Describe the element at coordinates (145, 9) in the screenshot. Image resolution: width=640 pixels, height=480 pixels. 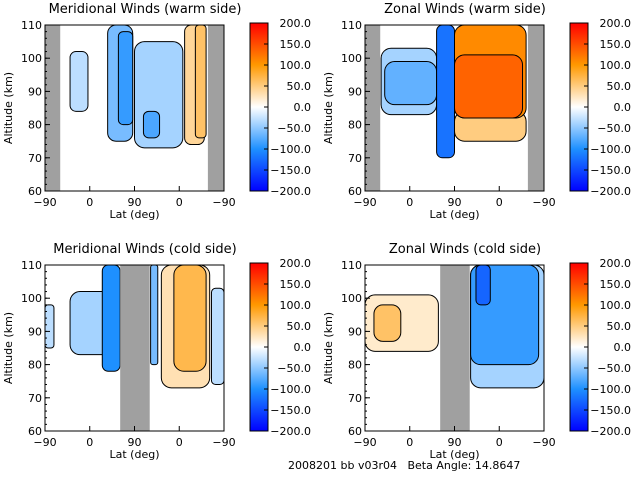
I see `chart-title: Meridional Winds (warm side)` at that location.